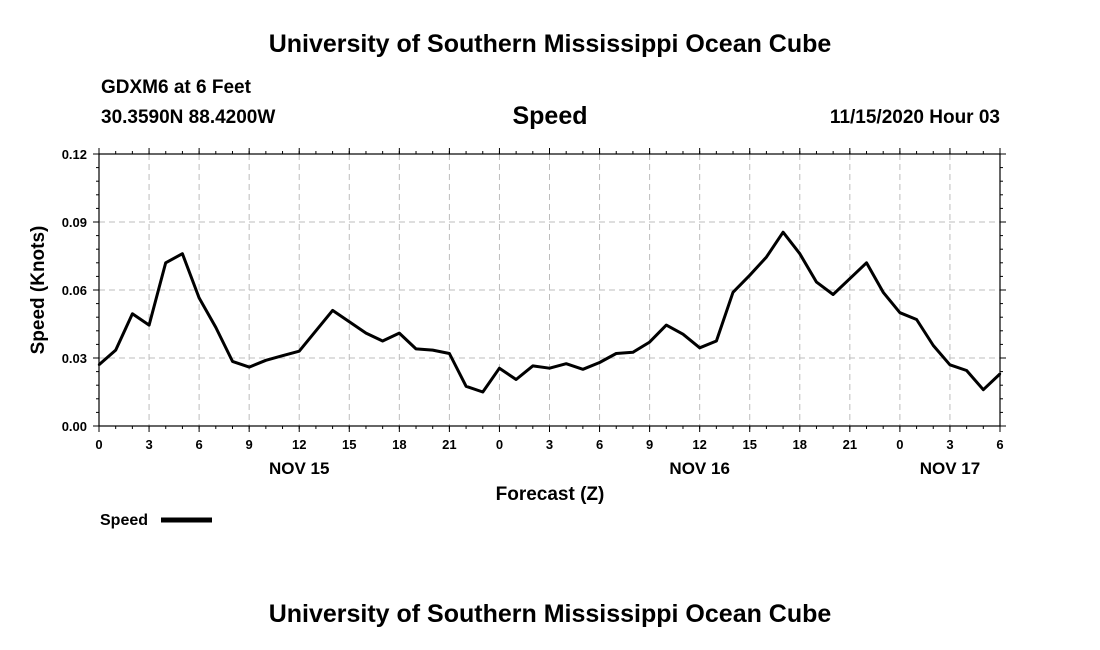 This screenshot has width=1100, height=650. Describe the element at coordinates (950, 468) in the screenshot. I see `day-label: NOV 17` at that location.